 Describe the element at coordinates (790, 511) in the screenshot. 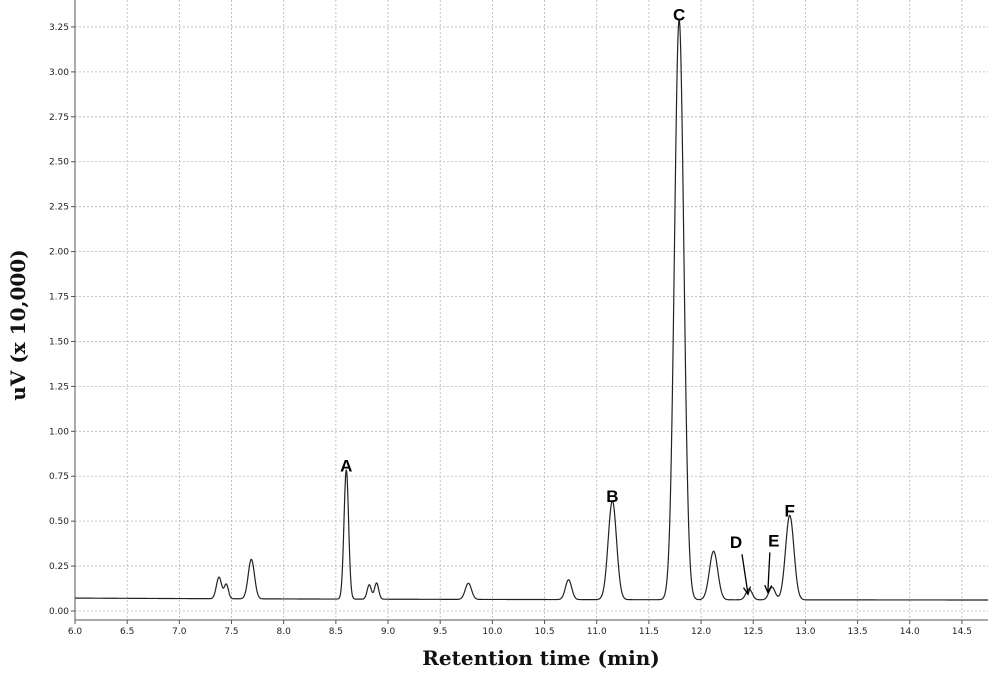

I see `peak-label-f: F` at that location.